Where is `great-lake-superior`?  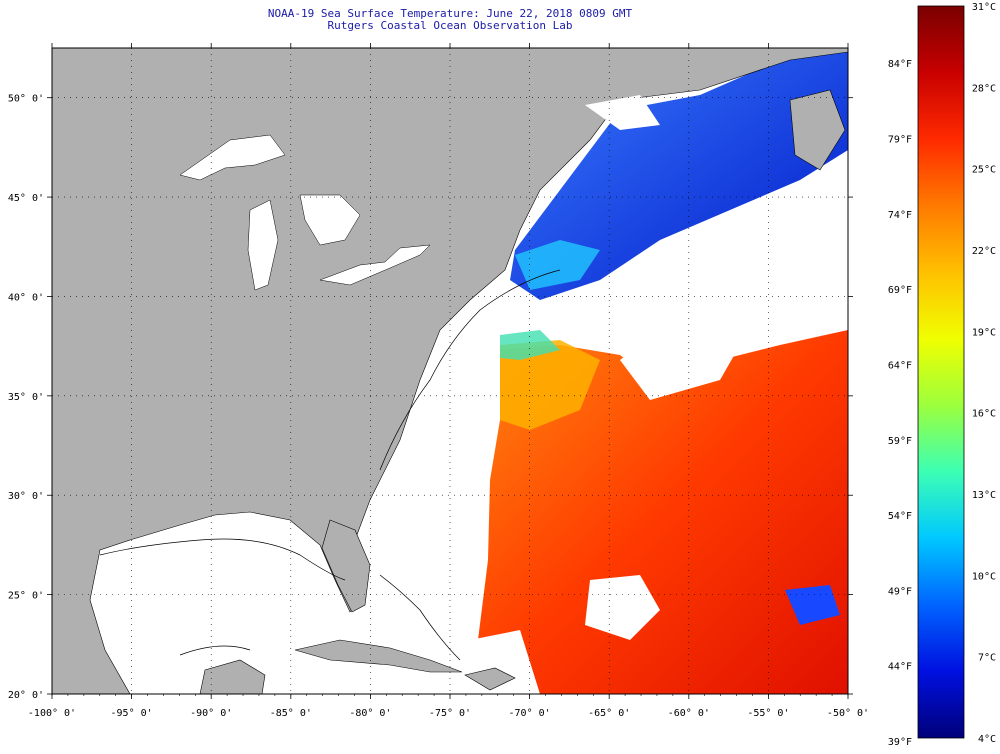 great-lake-superior is located at coordinates (232, 157).